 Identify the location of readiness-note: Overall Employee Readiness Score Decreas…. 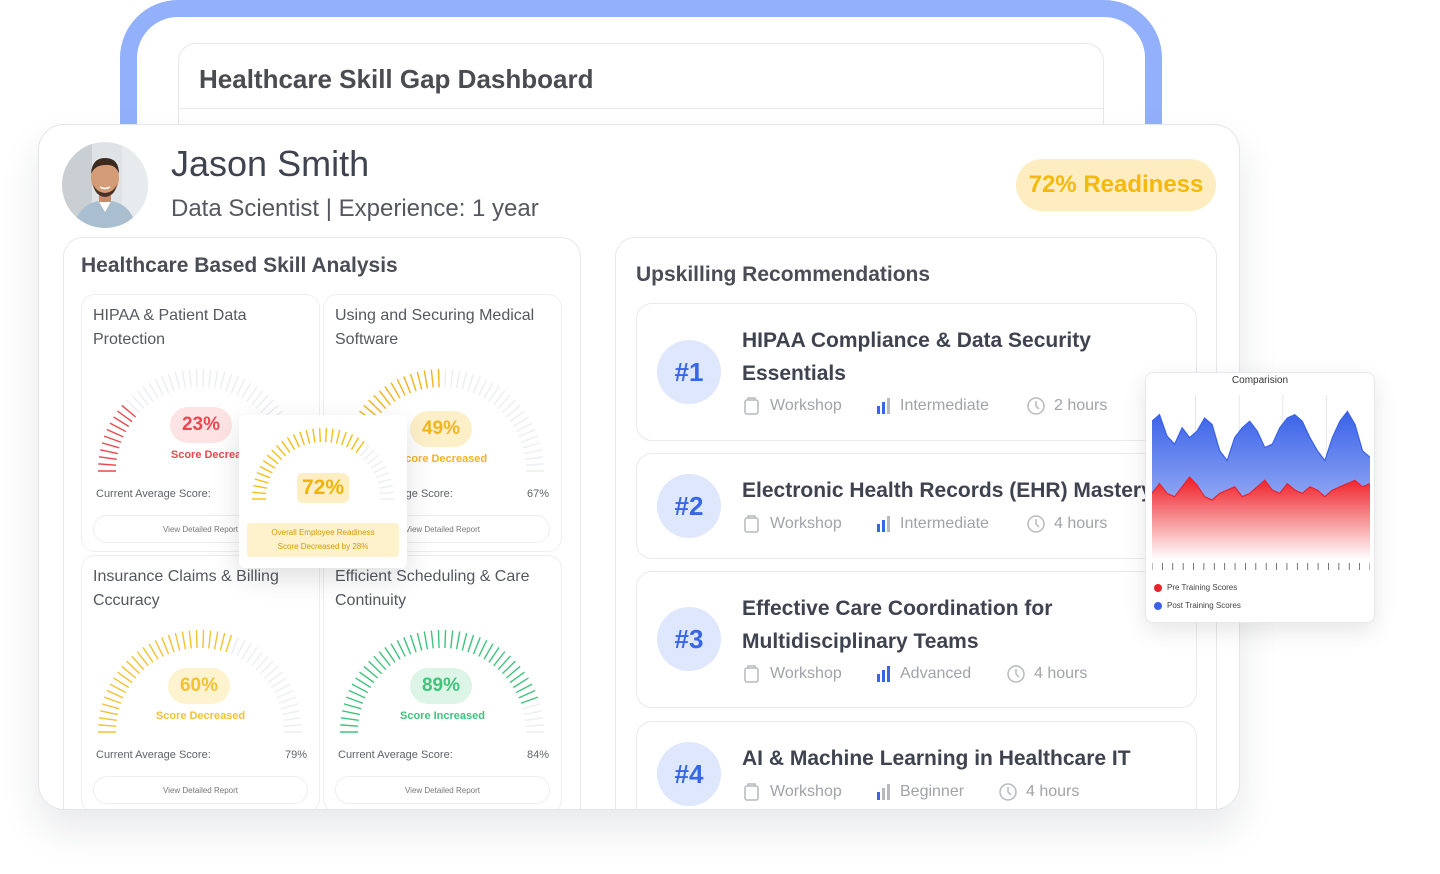
(323, 540).